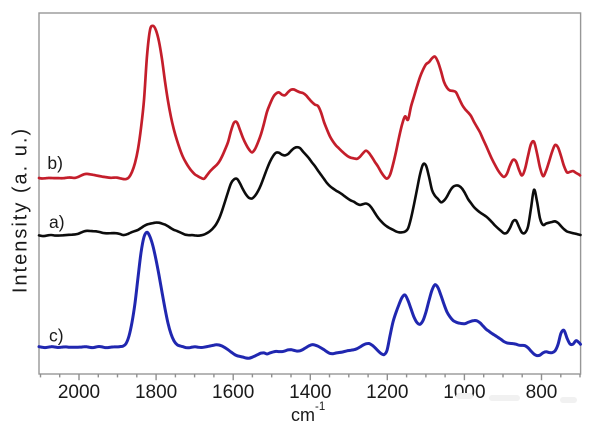 Image resolution: width=600 pixels, height=431 pixels. Describe the element at coordinates (156, 392) in the screenshot. I see `svg-text: 1800` at that location.